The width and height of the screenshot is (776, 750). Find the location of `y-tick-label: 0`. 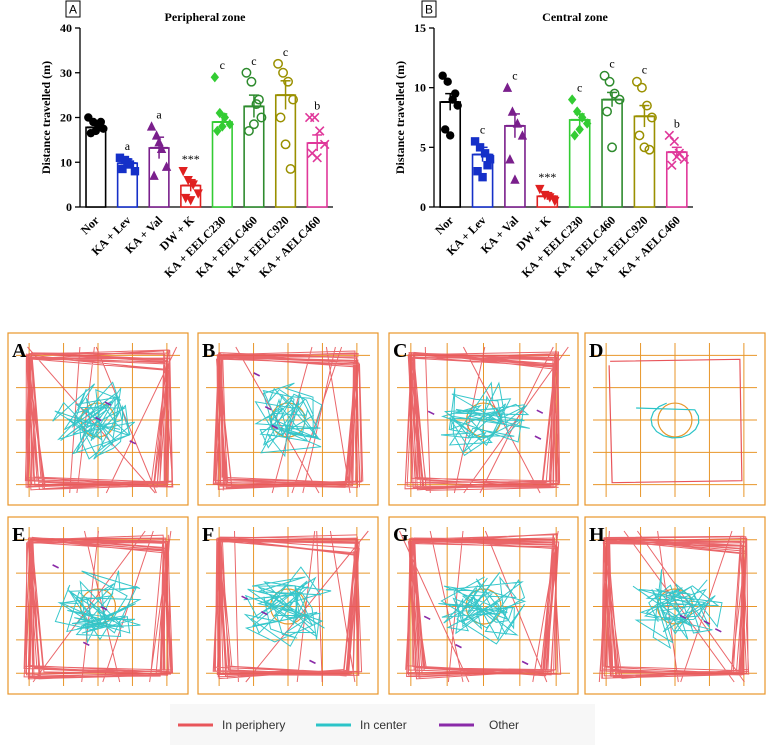

y-tick-label: 0 is located at coordinates (69, 207).